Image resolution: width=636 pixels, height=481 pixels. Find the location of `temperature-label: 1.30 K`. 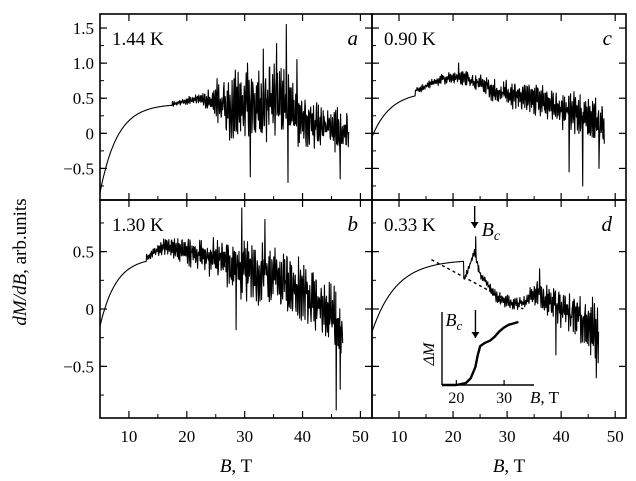

temperature-label: 1.30 K is located at coordinates (138, 225).